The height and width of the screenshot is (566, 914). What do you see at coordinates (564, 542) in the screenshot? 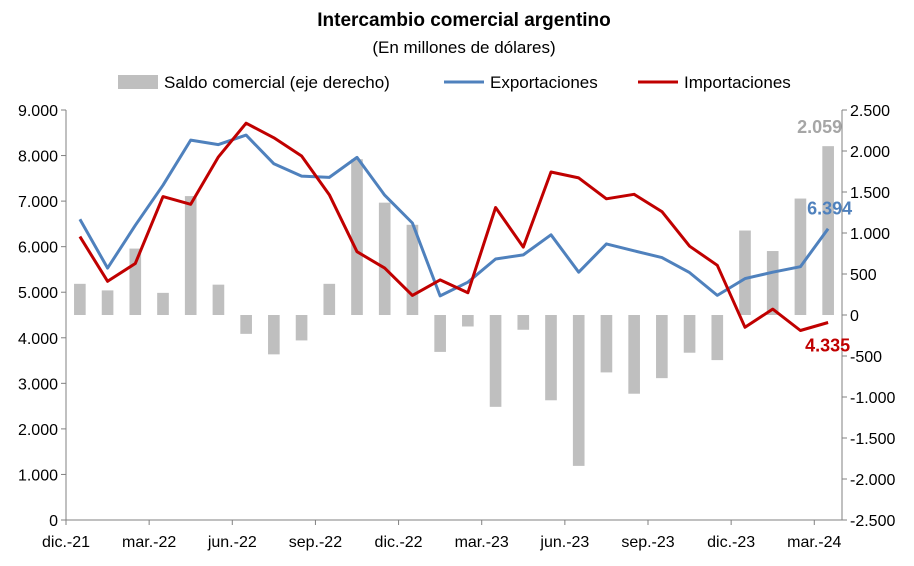
I see `x-tick-label: jun.-23` at bounding box center [564, 542].